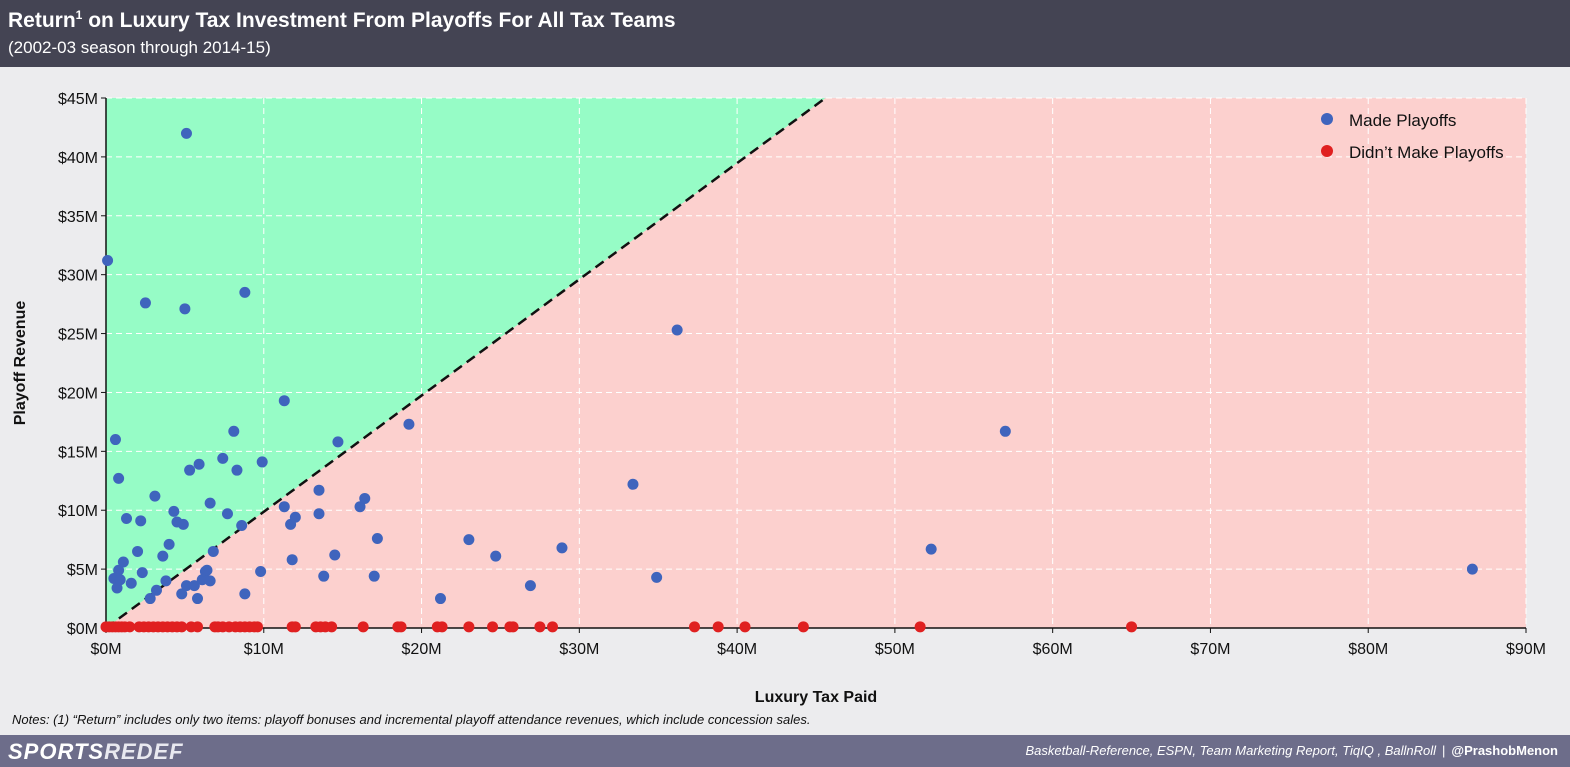 The height and width of the screenshot is (767, 1570). I want to click on x-tick-label: $90M, so click(1526, 649).